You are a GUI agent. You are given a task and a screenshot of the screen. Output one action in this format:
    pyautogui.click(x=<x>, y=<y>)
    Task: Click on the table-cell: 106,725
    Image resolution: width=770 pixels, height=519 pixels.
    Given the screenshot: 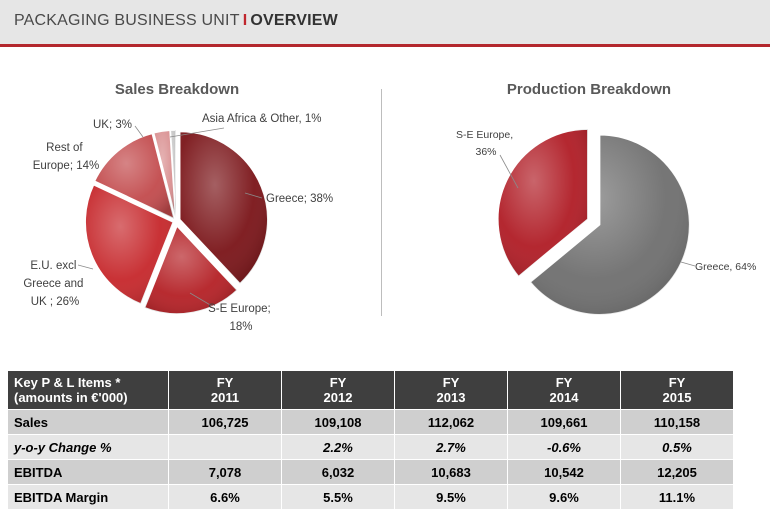 What is the action you would take?
    pyautogui.click(x=225, y=422)
    